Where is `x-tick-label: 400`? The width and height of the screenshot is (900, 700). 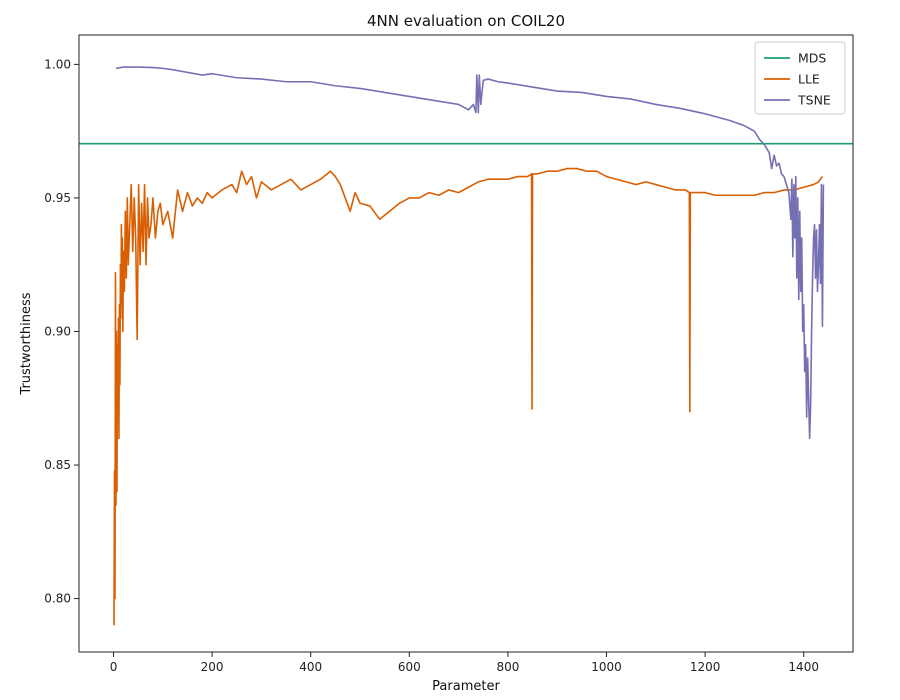
x-tick-label: 400 is located at coordinates (310, 667).